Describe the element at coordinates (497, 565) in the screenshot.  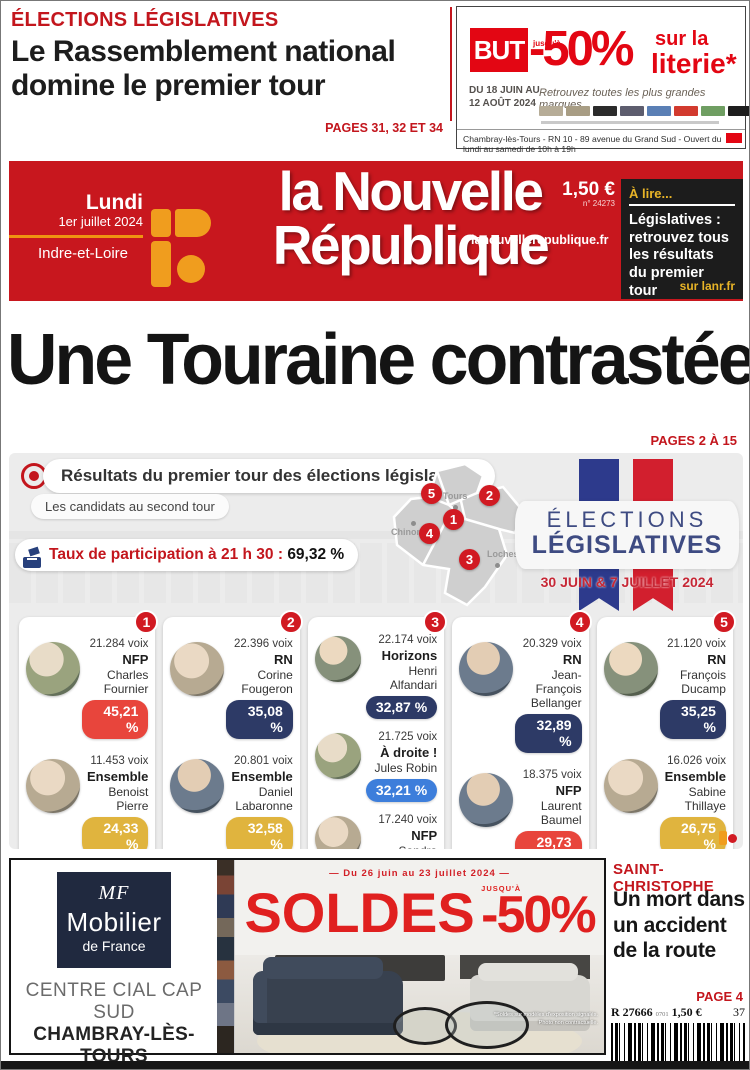
I see `map-dot-loches` at that location.